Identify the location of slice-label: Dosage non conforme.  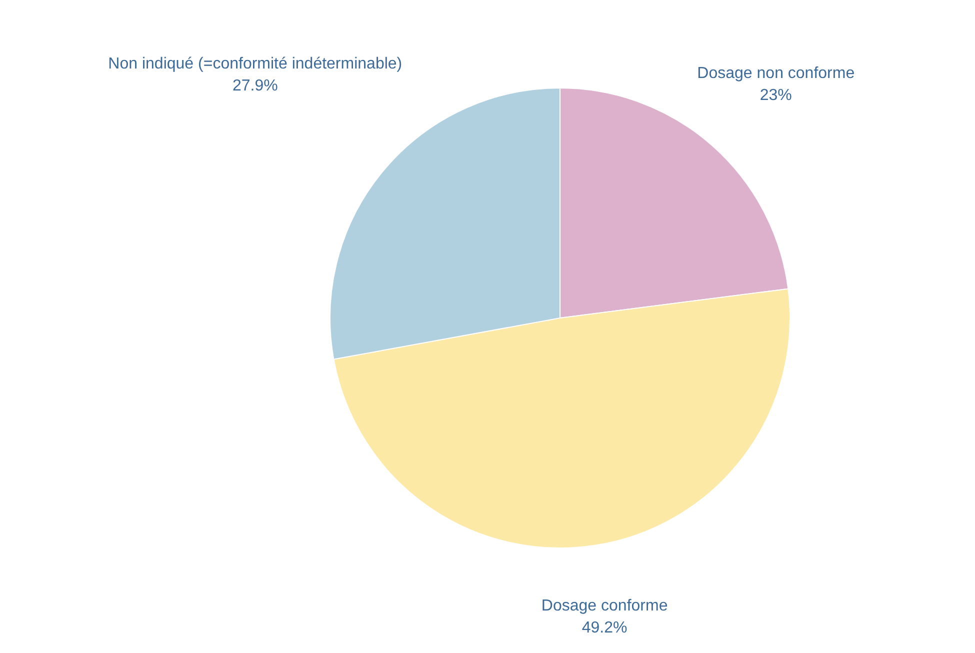
(776, 73).